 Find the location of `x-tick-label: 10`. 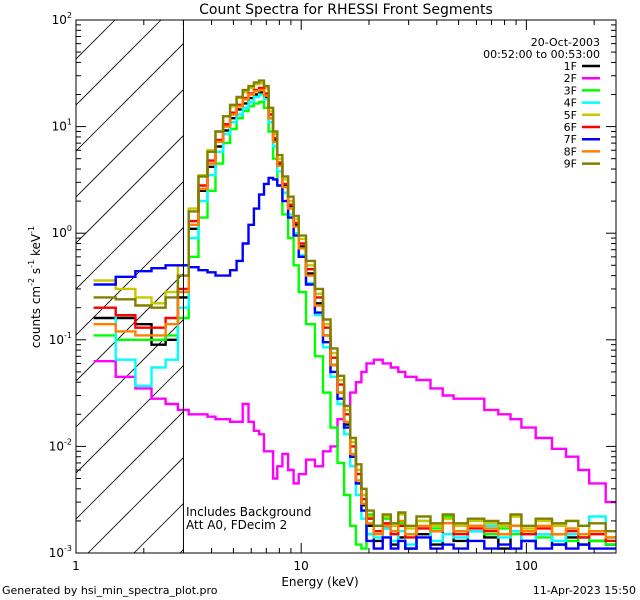

x-tick-label: 10 is located at coordinates (301, 566).